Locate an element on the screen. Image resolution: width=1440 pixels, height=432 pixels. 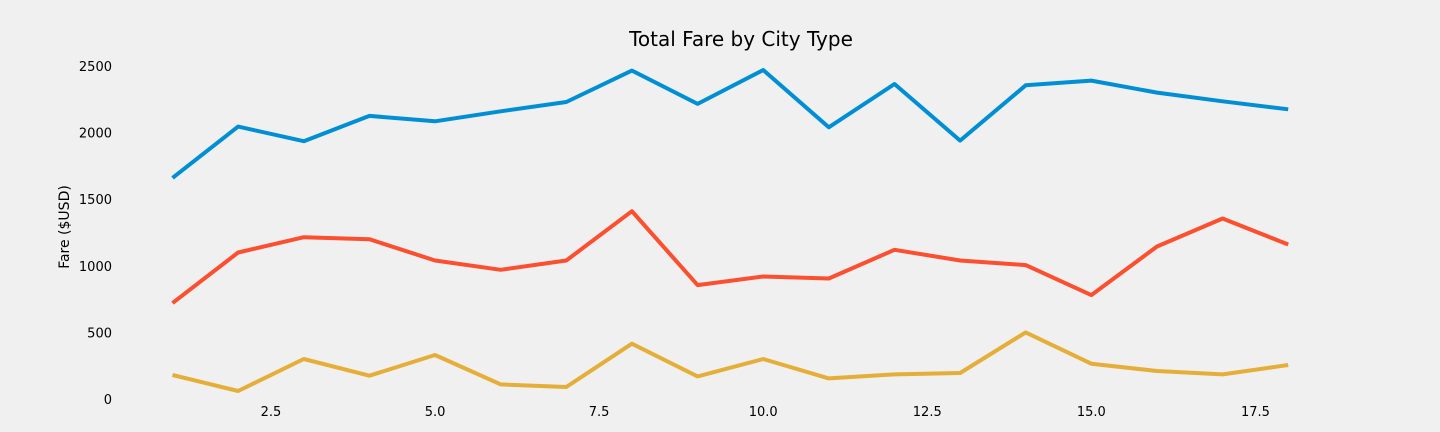
x-tick-labels: 2.5 5.0 7.5 10.0 12.5 15.0 17.5 is located at coordinates (765, 412).